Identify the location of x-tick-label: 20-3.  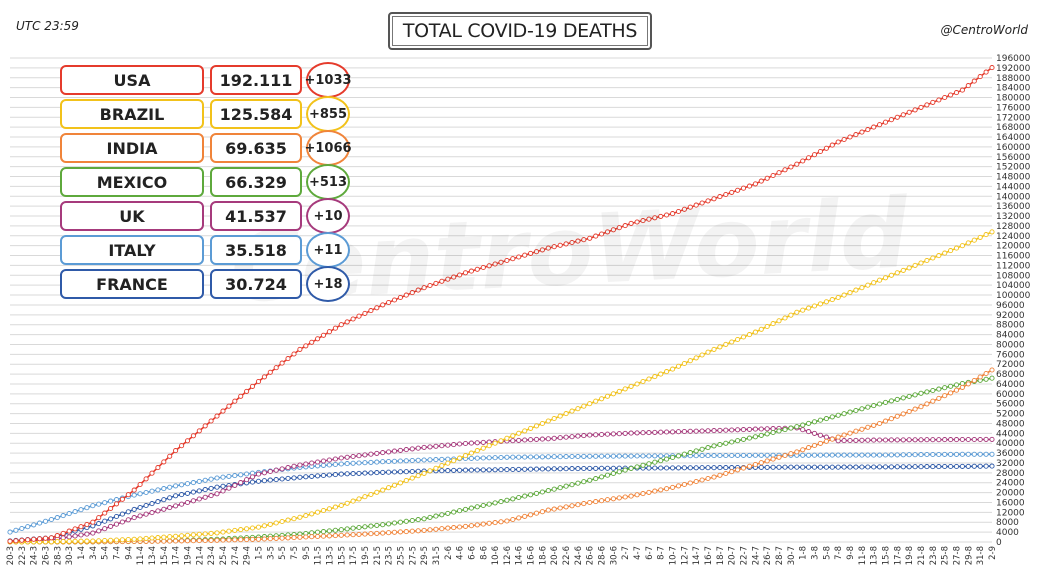
(11, 555).